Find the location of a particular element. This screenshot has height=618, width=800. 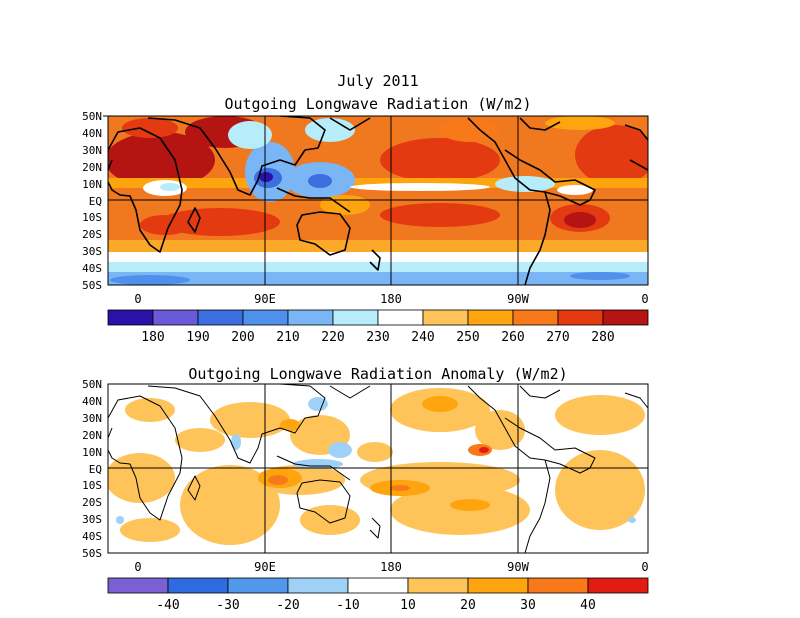

anomaly-lon-axis: 0 90E 180 90W 0 is located at coordinates (391, 567).